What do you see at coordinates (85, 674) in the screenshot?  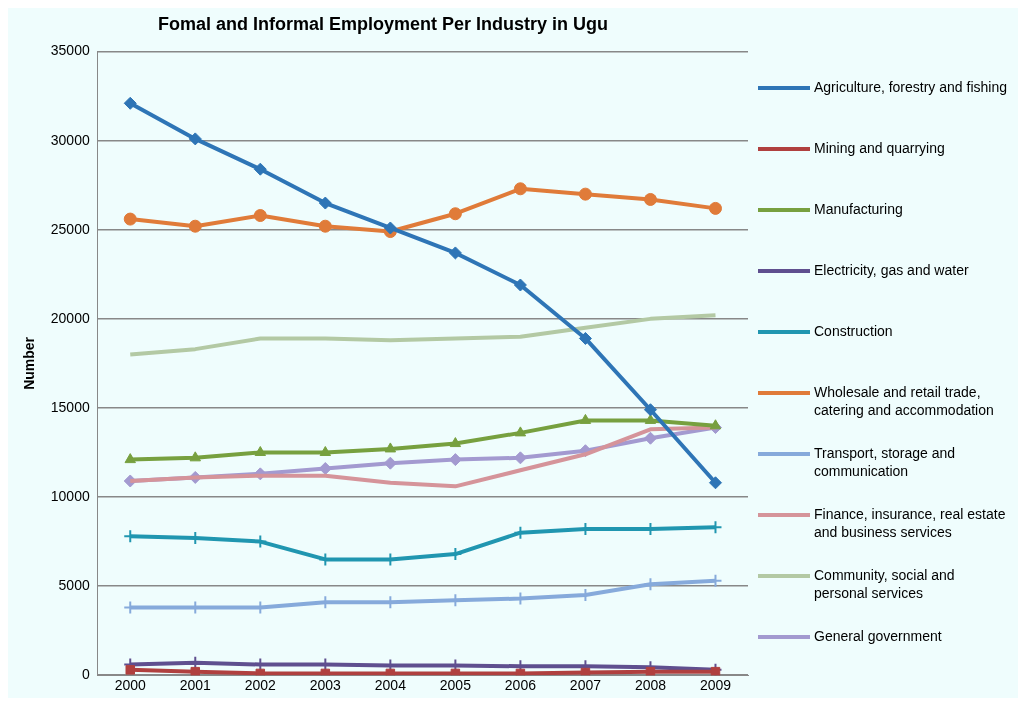 I see `y-tick-label: 0` at bounding box center [85, 674].